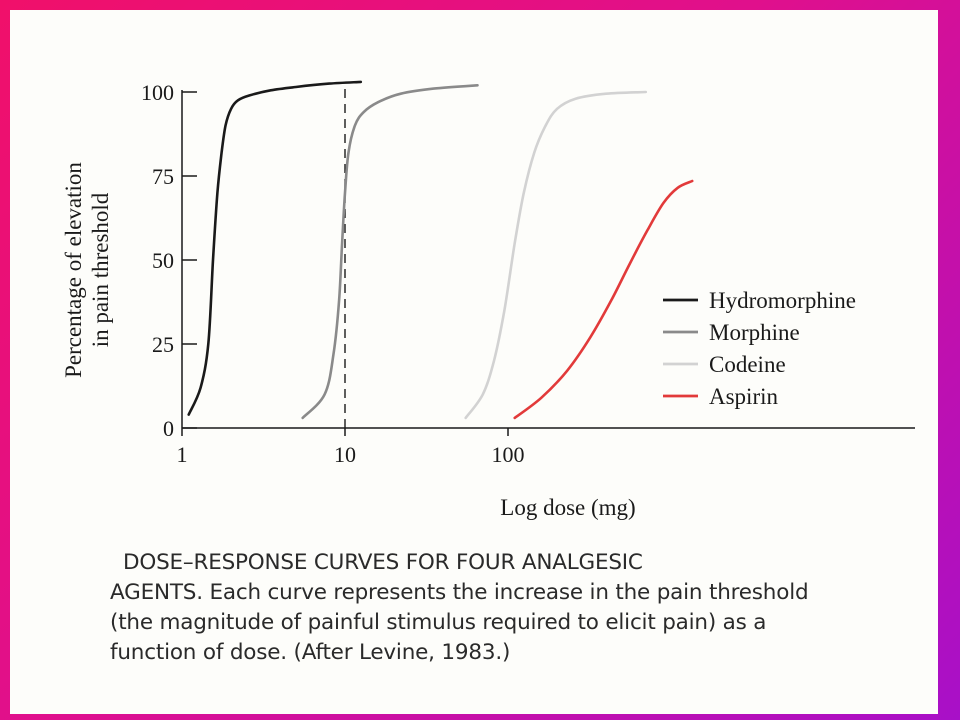 The image size is (960, 720). Describe the element at coordinates (182, 454) in the screenshot. I see `x-tick-label: 1` at that location.